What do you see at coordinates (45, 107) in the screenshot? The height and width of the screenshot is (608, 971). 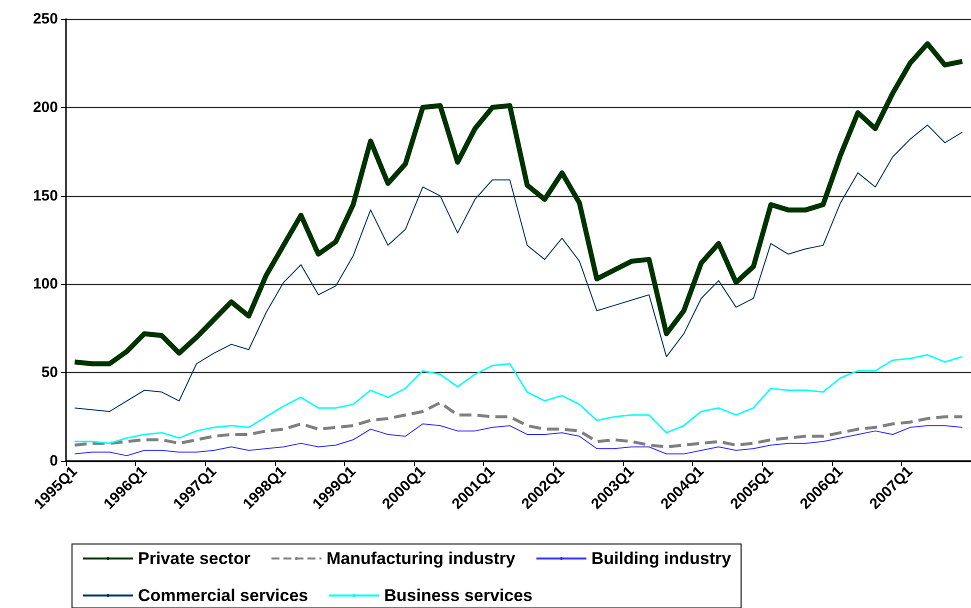 I see `y-tick-label: 200` at bounding box center [45, 107].